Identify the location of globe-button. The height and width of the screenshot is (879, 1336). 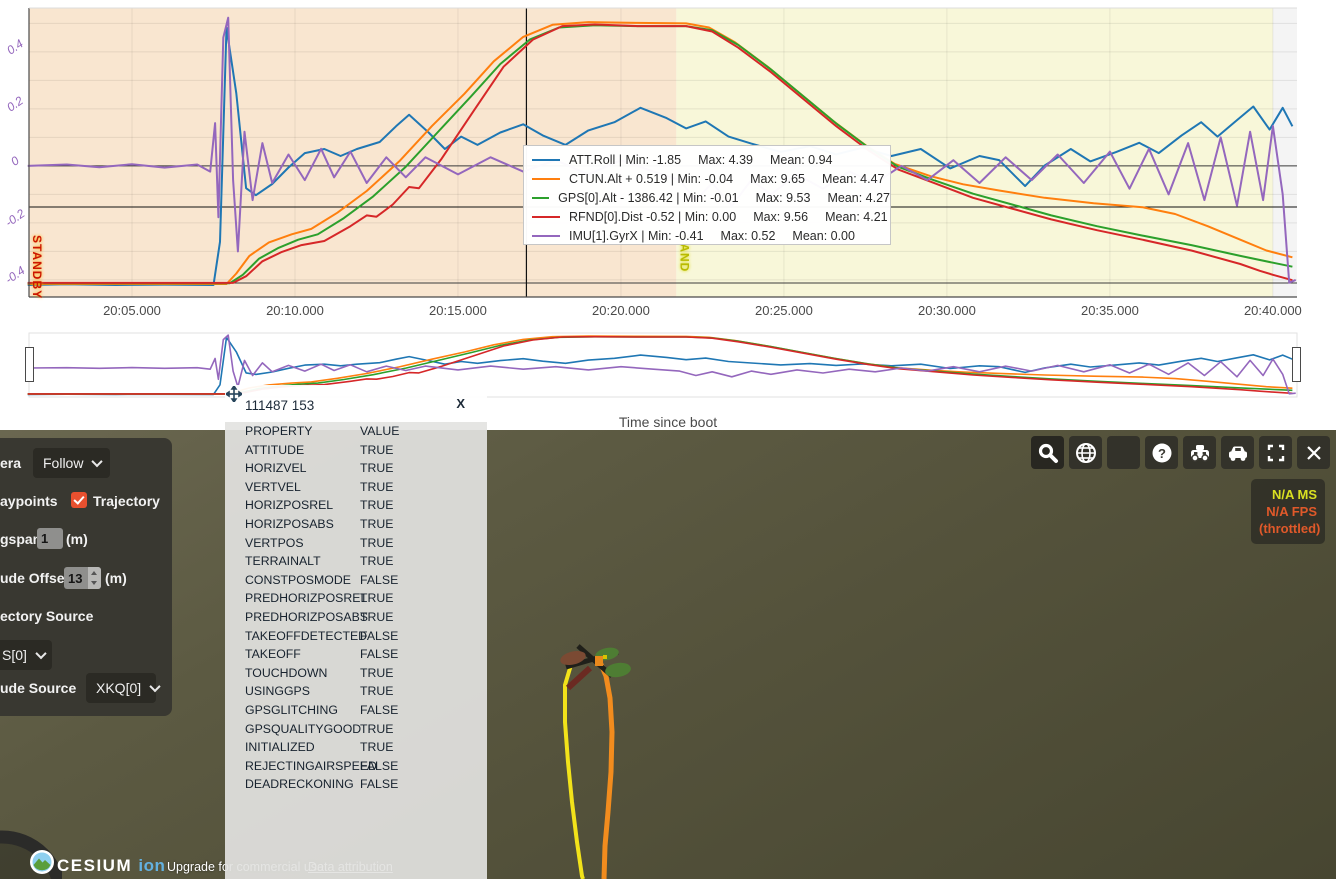
(1085, 452).